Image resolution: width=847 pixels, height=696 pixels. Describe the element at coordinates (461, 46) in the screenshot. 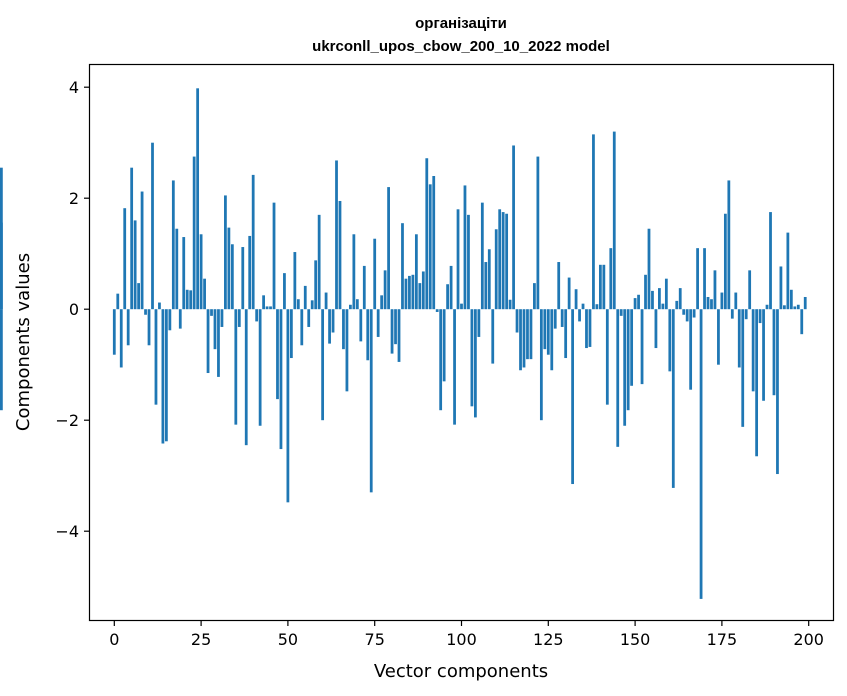

I see `chart-title-line2: ukrconll_upos_cbow_200_10_2022 model` at that location.